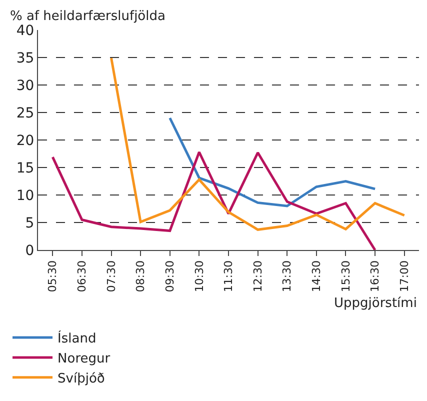 Image resolution: width=427 pixels, height=401 pixels. What do you see at coordinates (345, 276) in the screenshot?
I see `x-tick-label: 15:30` at bounding box center [345, 276].